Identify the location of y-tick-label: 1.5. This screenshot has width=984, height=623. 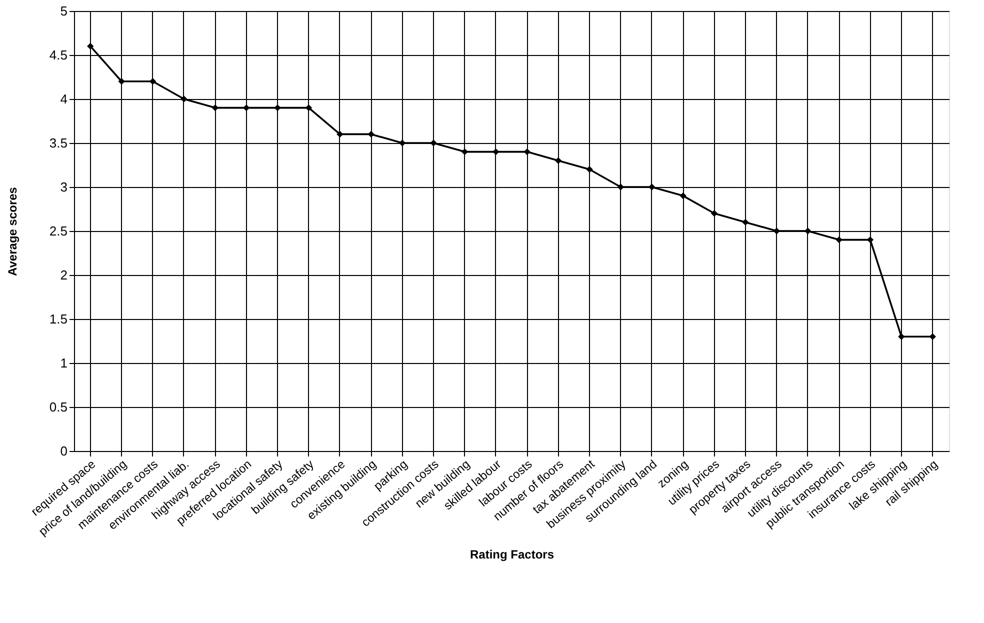
(58, 319).